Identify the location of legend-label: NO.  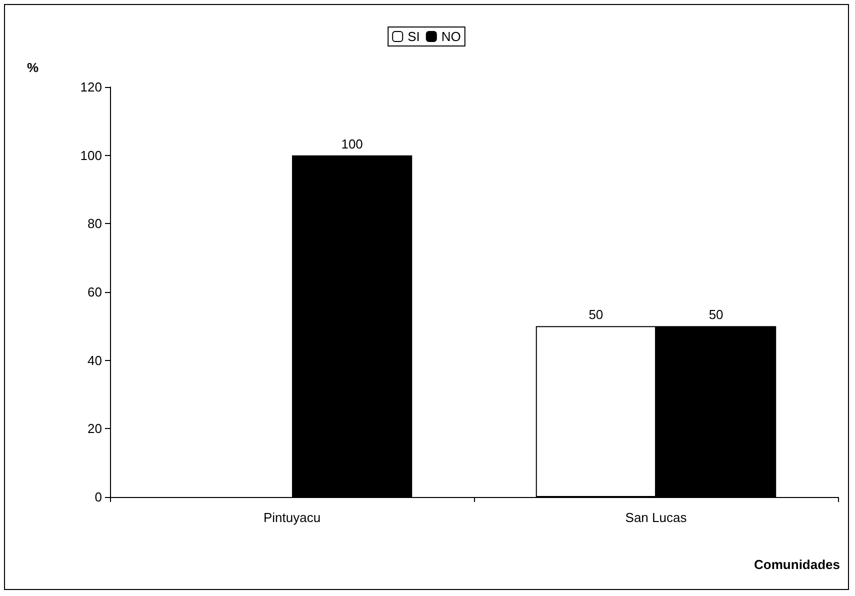
(451, 36).